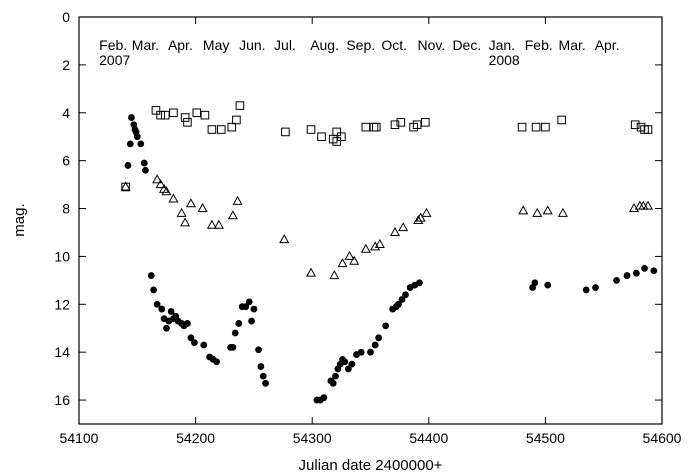  I want to click on y-tick-label: 0, so click(66, 17).